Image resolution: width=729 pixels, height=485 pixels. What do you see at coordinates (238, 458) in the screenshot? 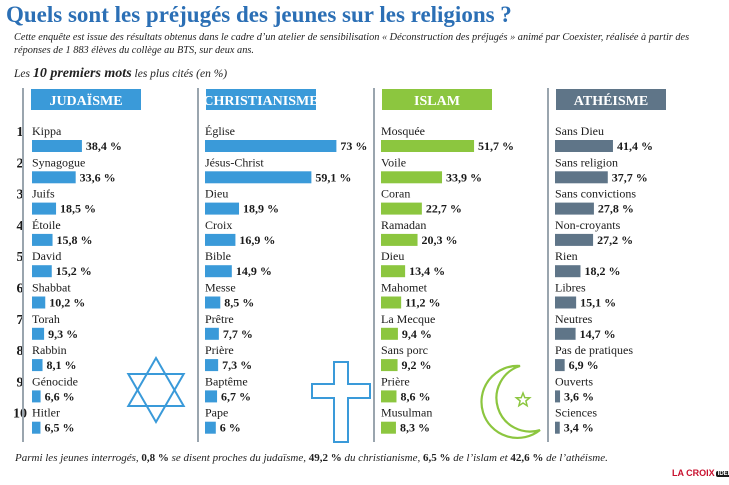
I see `footer-part: se disent proches du judaïsme,` at bounding box center [238, 458].